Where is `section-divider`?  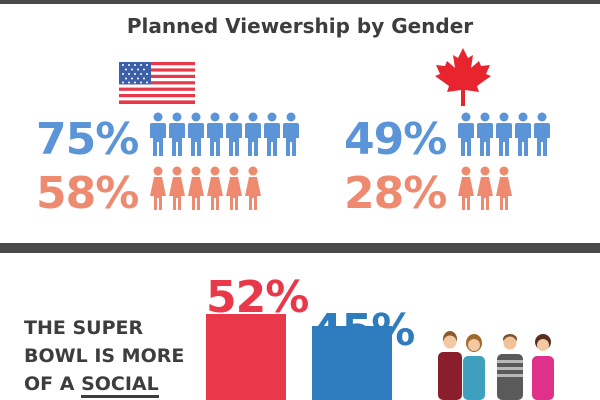 section-divider is located at coordinates (300, 248).